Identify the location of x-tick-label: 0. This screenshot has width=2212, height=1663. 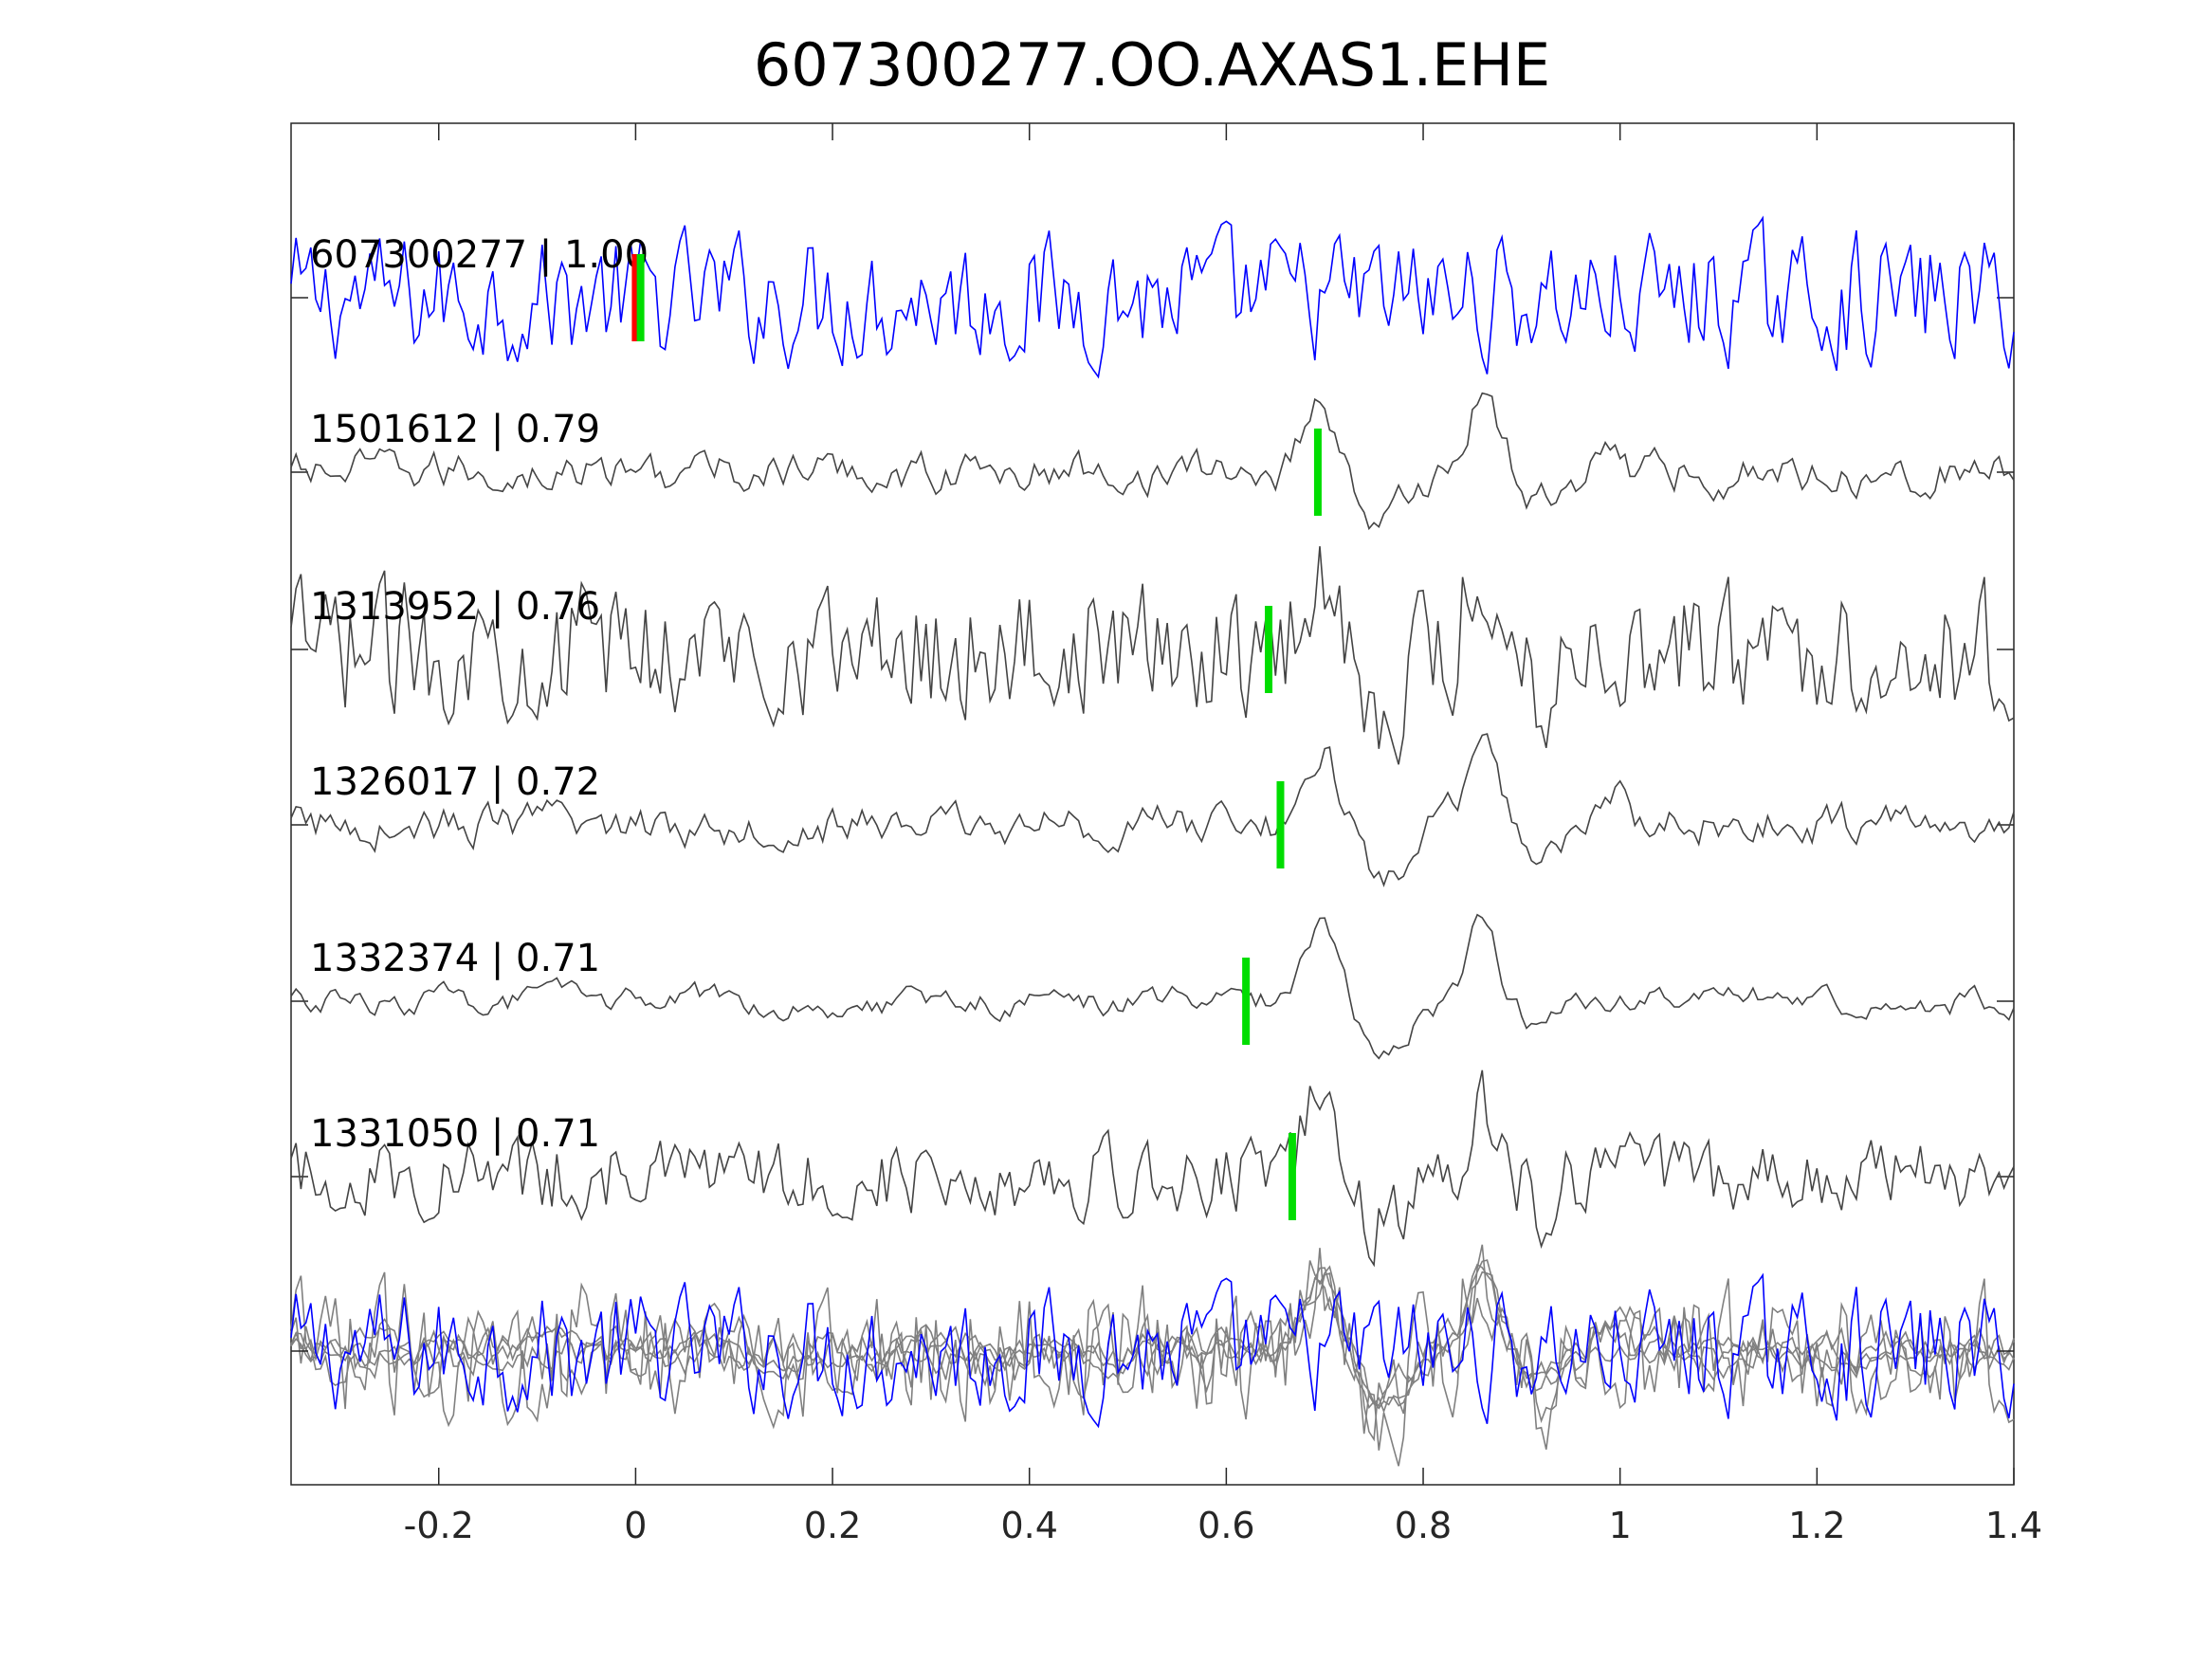
(635, 1525).